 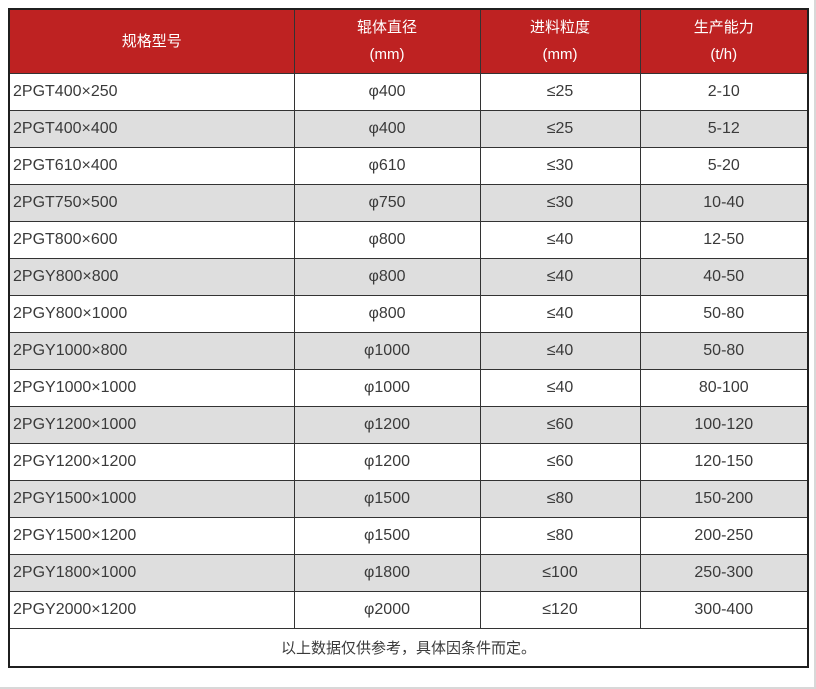 I want to click on table-row: 2PGT610×400 φ610 ≤30 5-20, so click(x=408, y=166).